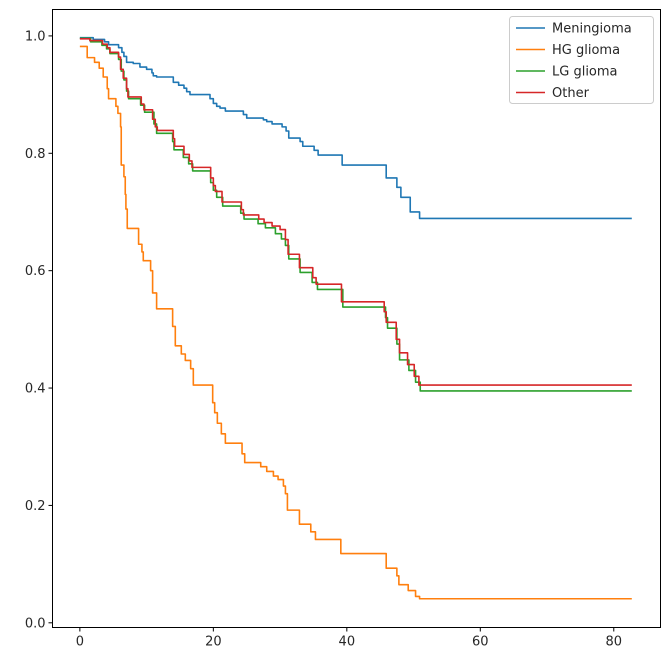 This screenshot has height=659, width=671. Describe the element at coordinates (35, 623) in the screenshot. I see `y-tick-label: 0.0` at that location.